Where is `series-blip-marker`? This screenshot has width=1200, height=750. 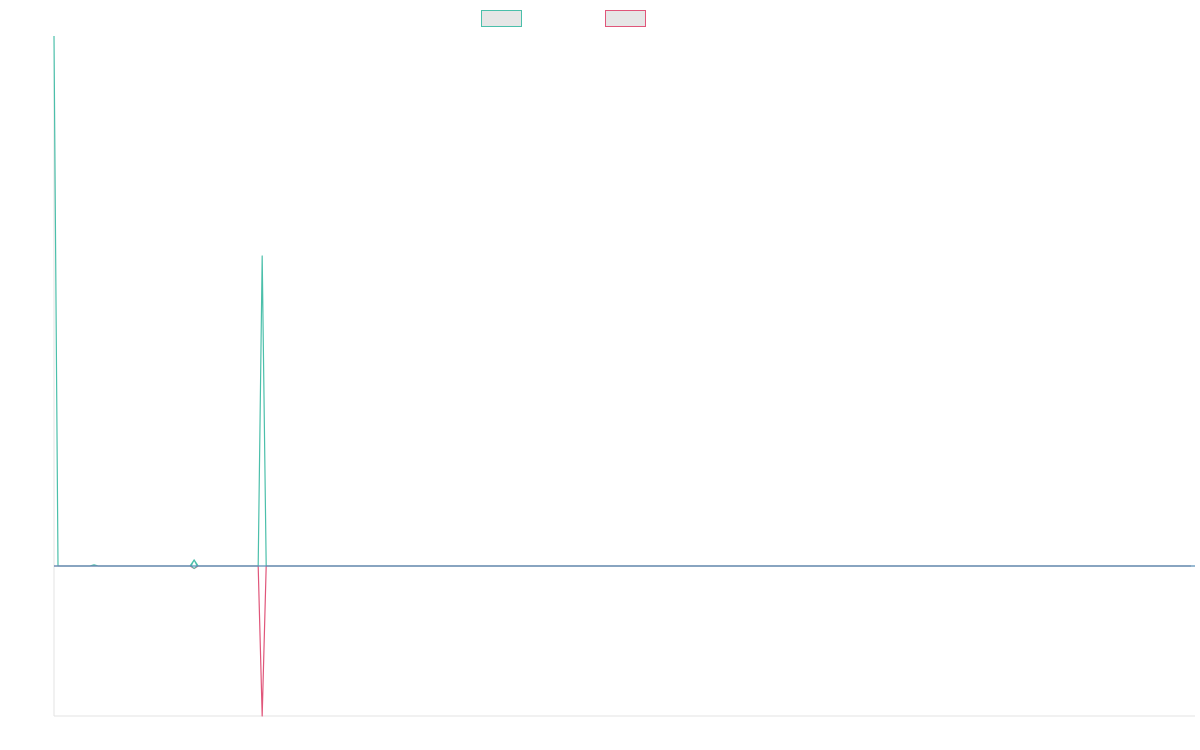 series-blip-marker is located at coordinates (194, 564).